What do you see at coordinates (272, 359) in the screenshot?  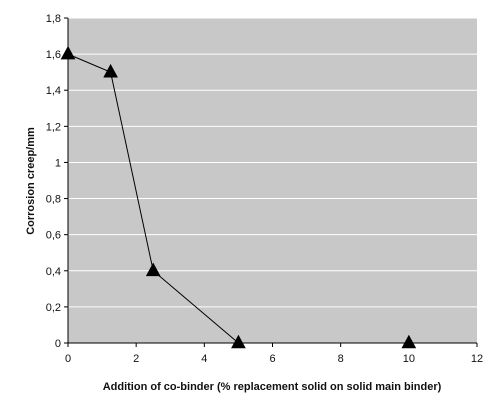 I see `x-tick-label: 6` at bounding box center [272, 359].